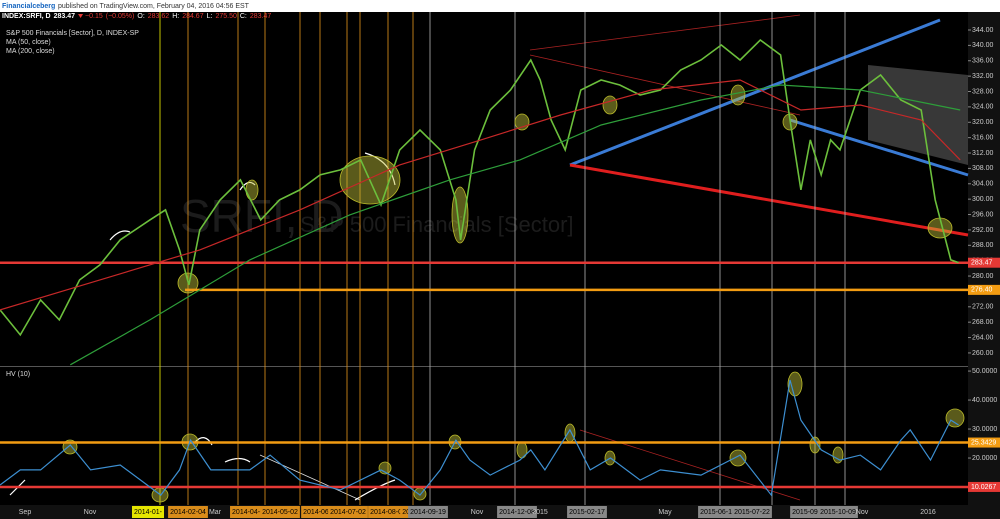 Image resolution: width=1000 pixels, height=519 pixels. I want to click on quote-field: (−0.05%), so click(120, 16).